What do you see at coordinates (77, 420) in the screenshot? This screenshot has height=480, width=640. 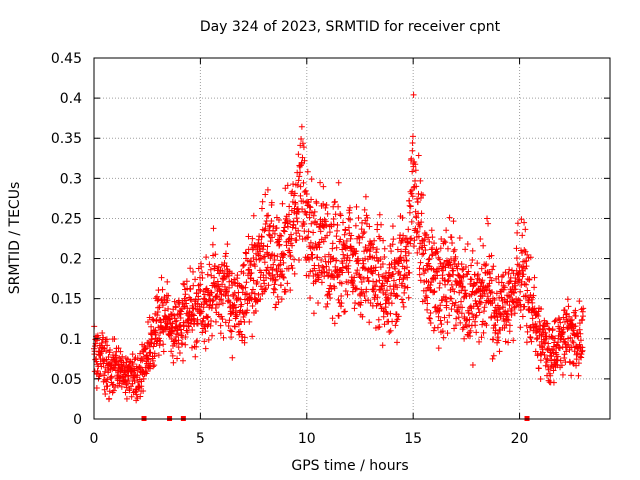 I see `y-tick-label: 0` at bounding box center [77, 420].